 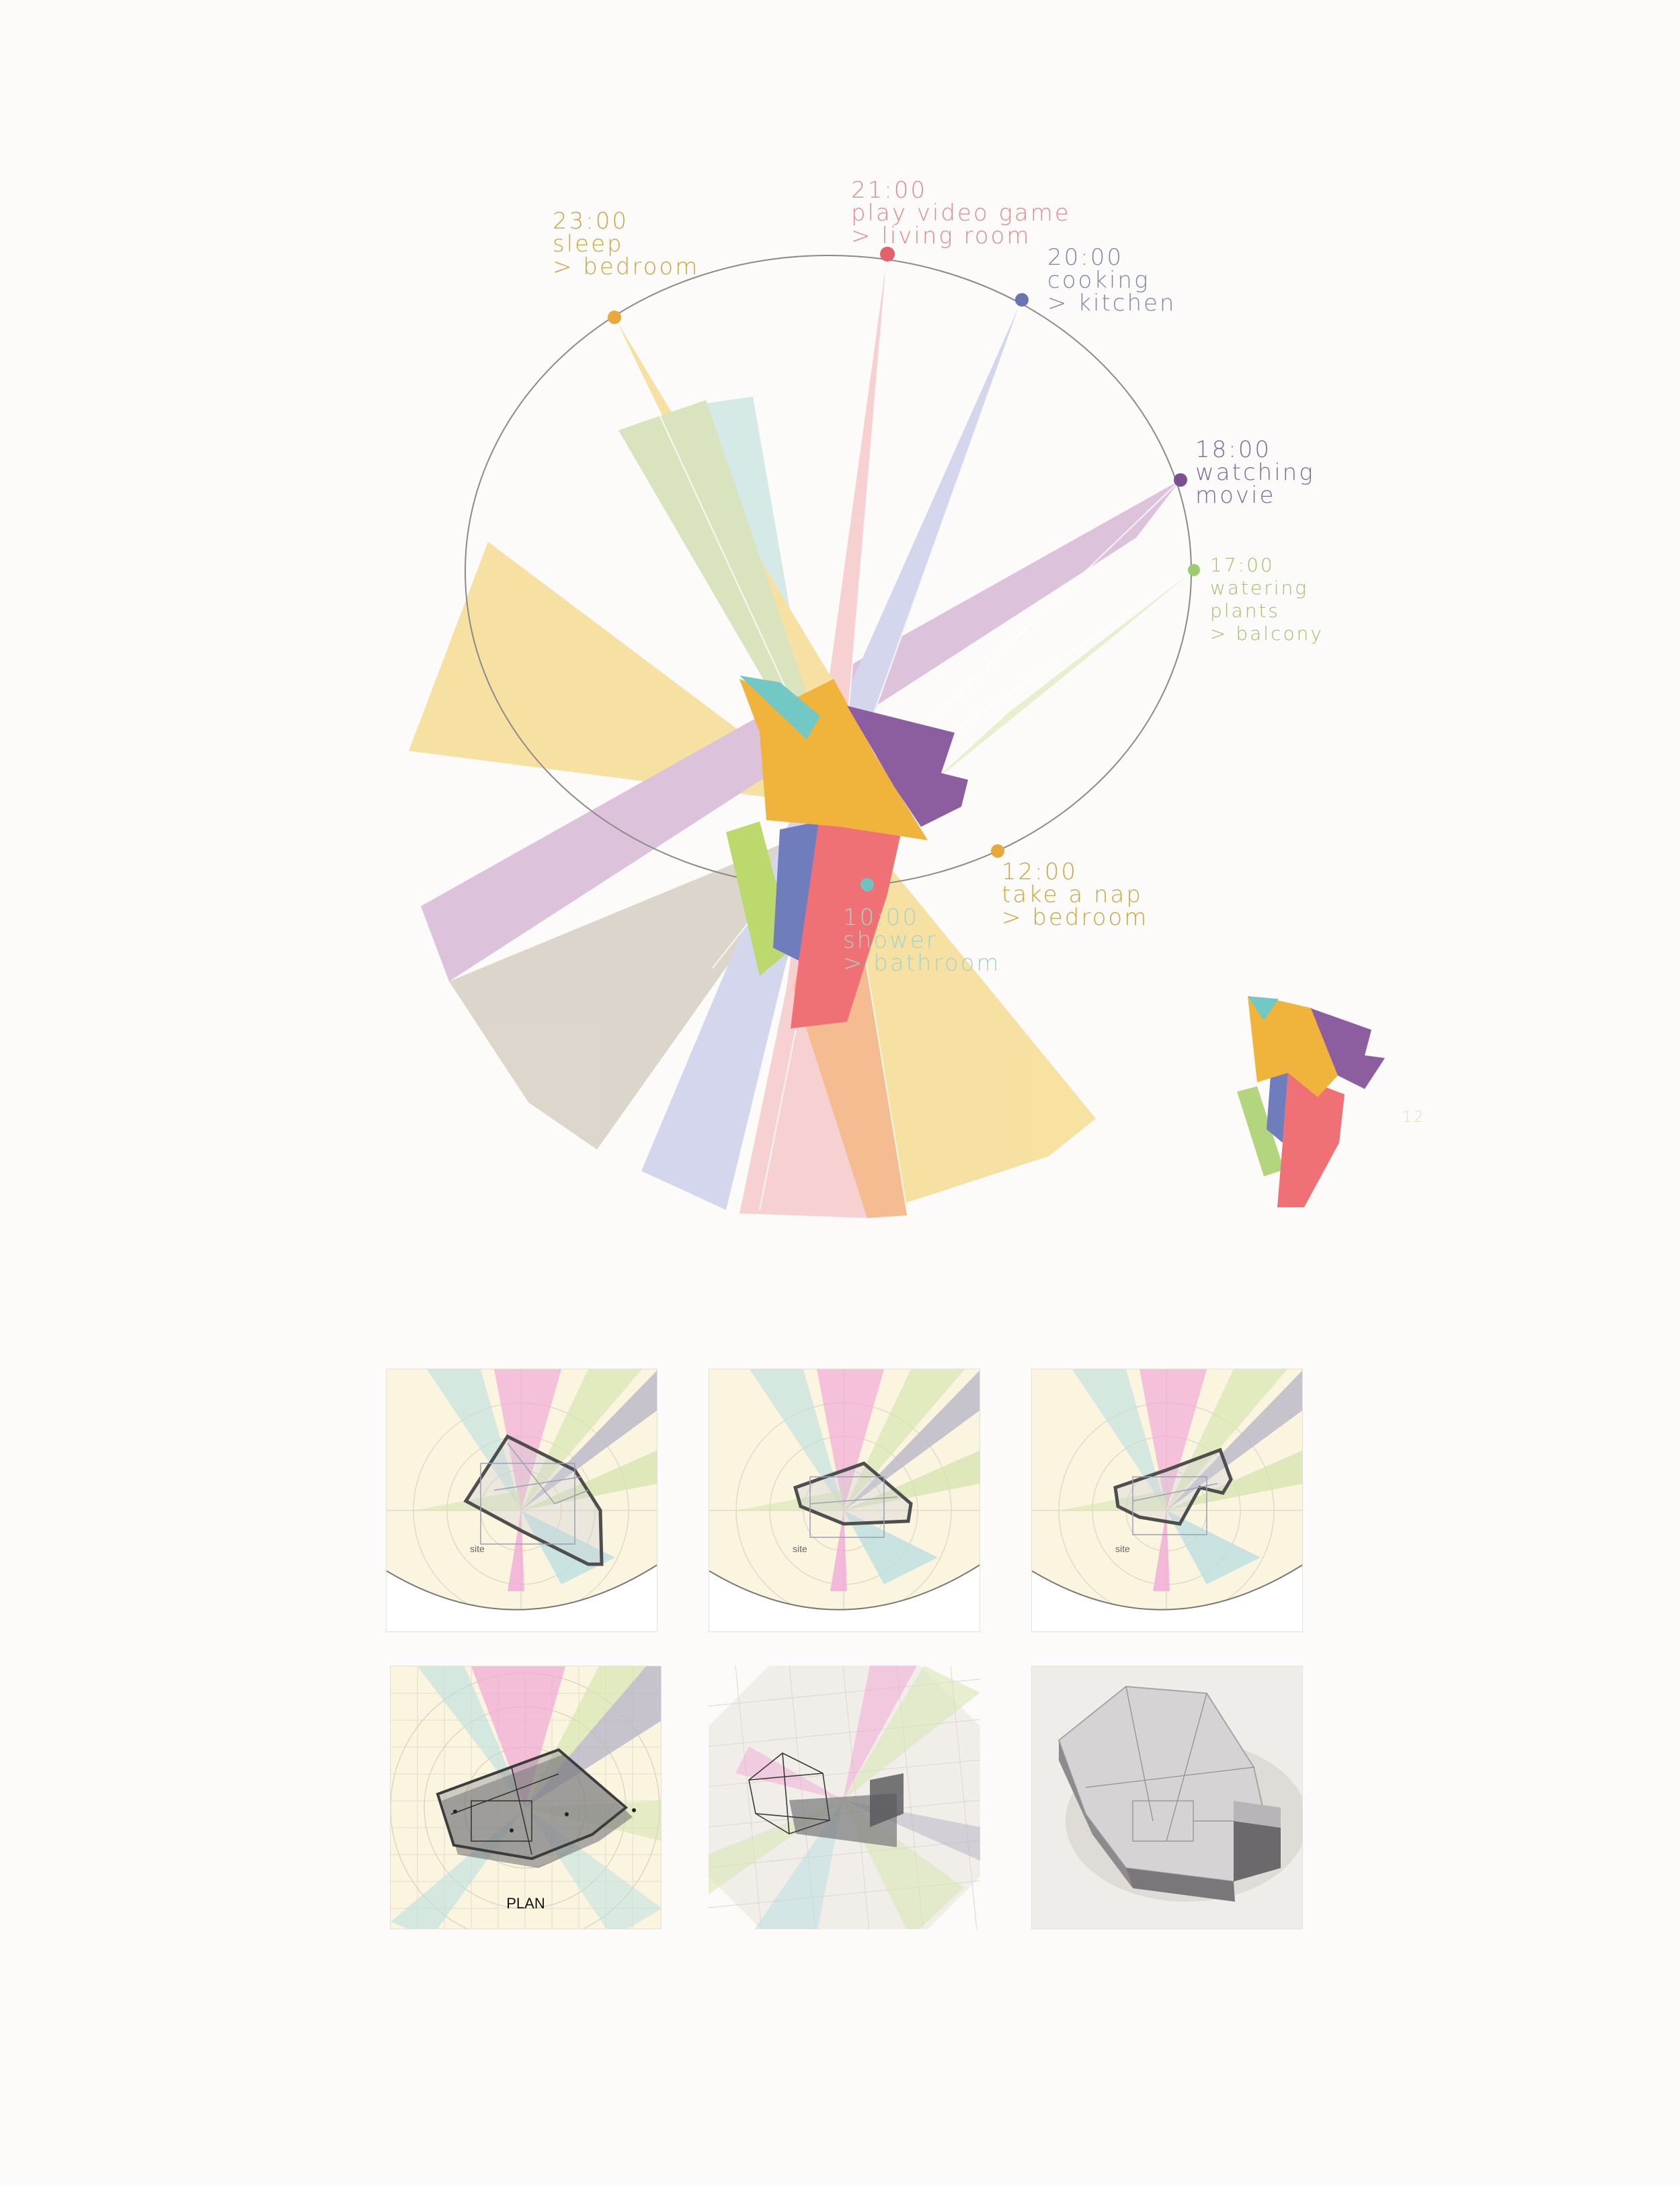 I want to click on label-video-game-activity: play video game, so click(x=961, y=213).